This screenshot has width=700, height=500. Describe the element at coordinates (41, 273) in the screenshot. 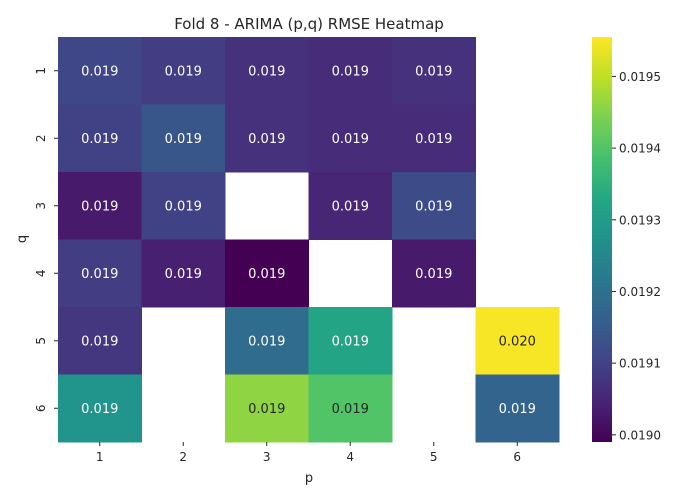

I see `y-tick-label: 4` at that location.